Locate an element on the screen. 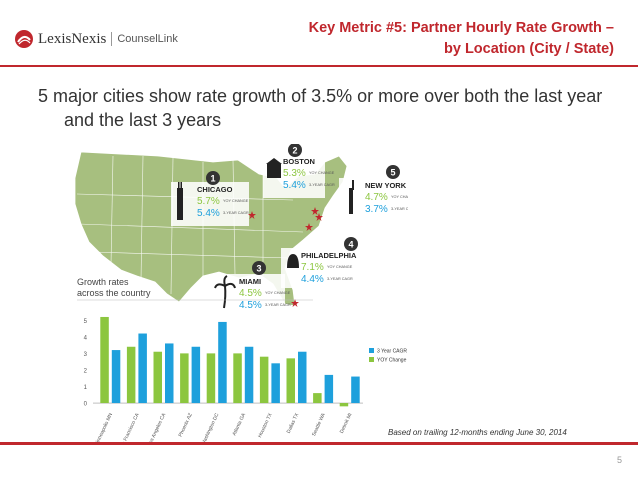 This screenshot has height=479, width=638. lexisnexis-logo: LexisNexis CounselLink is located at coordinates (96, 39).